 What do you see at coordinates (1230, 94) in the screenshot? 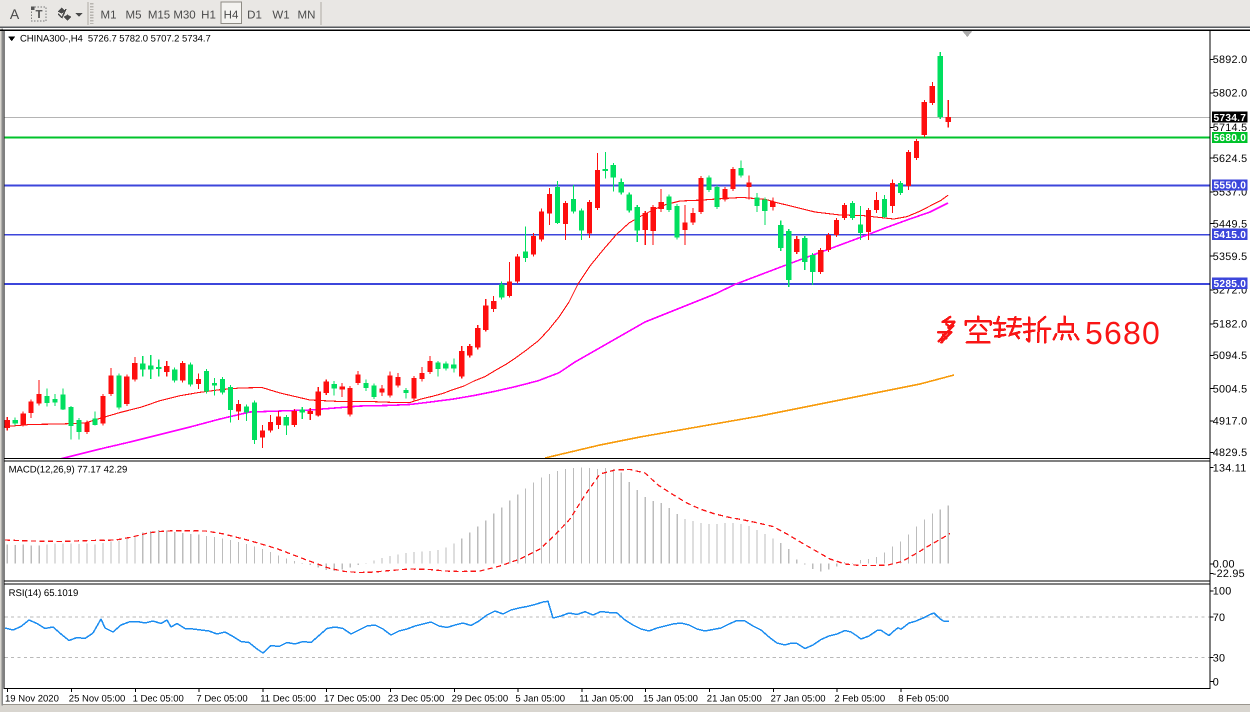
I see `svg-text: 5802.0` at bounding box center [1230, 94].